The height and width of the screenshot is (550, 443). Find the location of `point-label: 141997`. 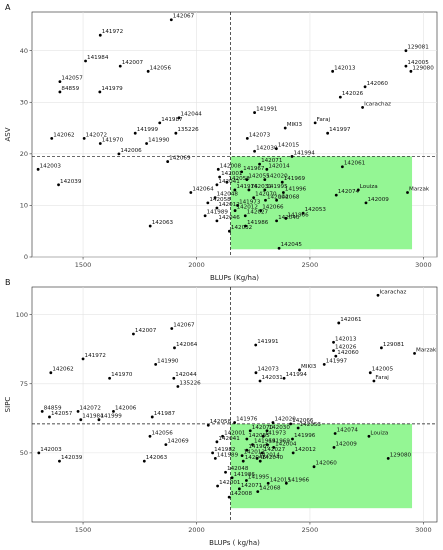

point-label: 141997 is located at coordinates (340, 130).